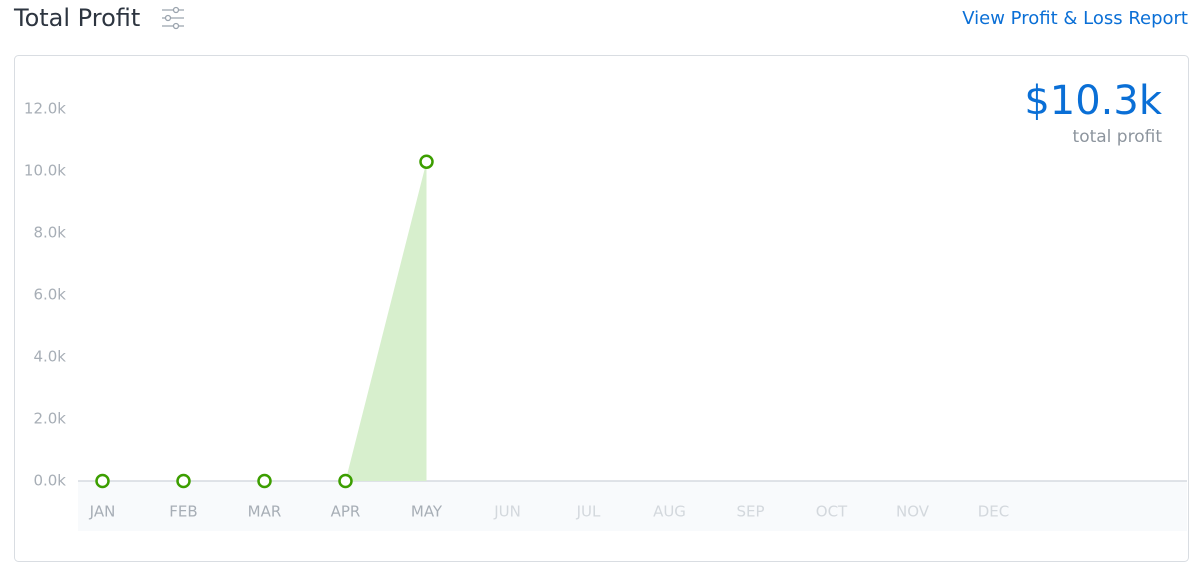 The image size is (1201, 580). I want to click on widget-title: Total Profit, so click(76, 18).